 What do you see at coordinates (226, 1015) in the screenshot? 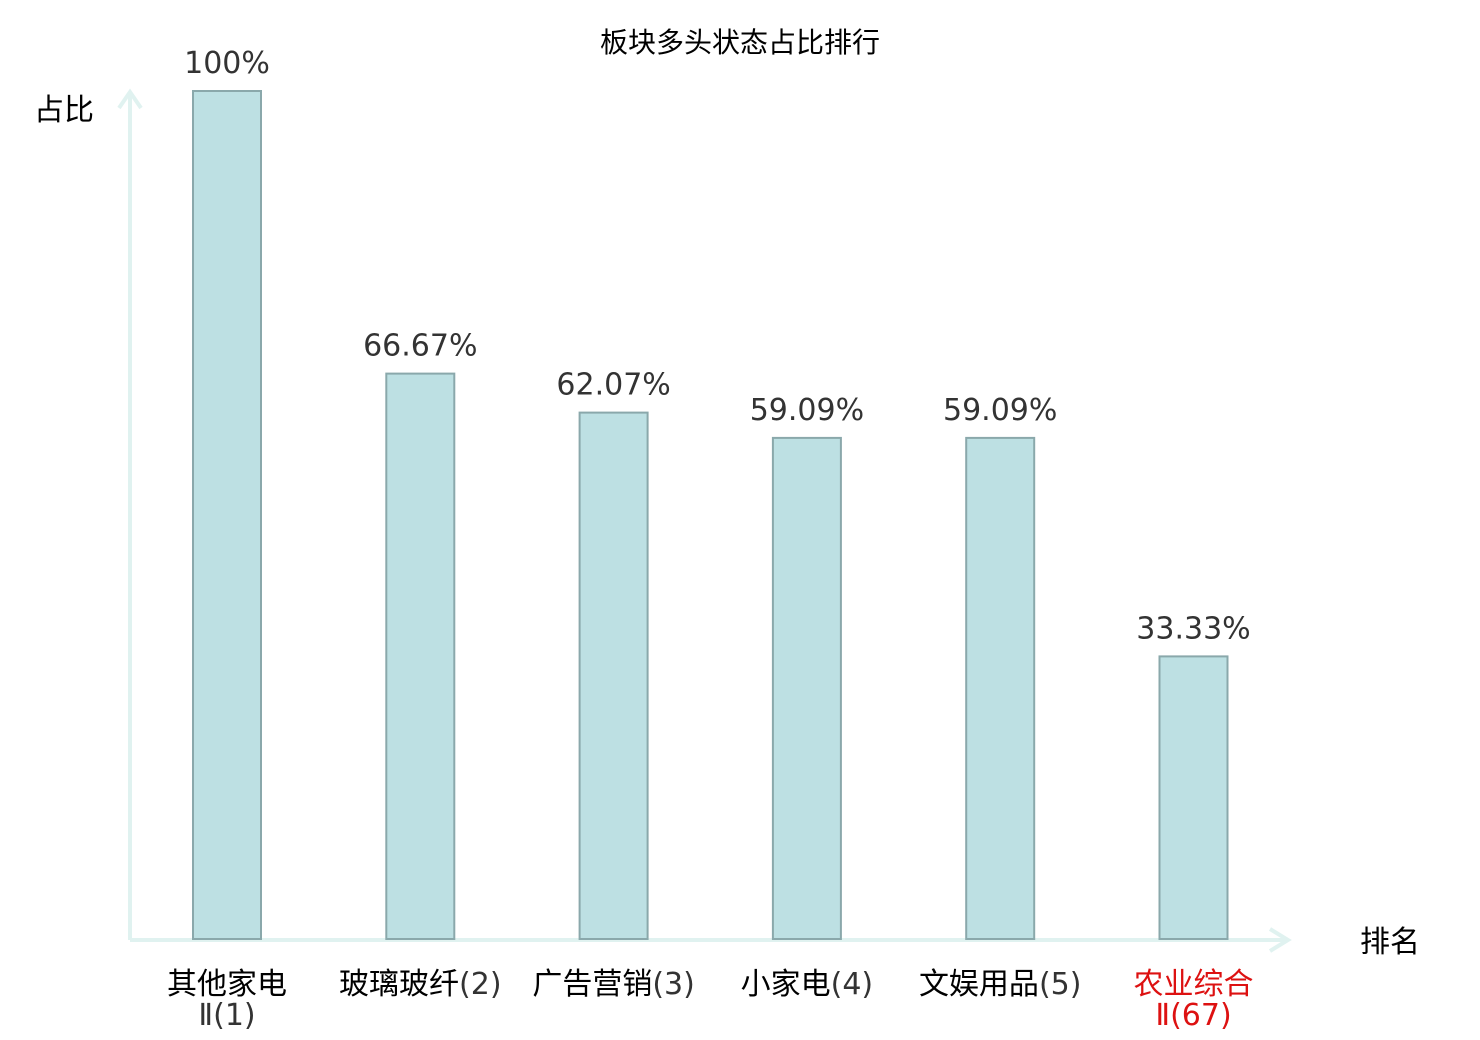
I see `category-rank-1: Ⅱ(1)` at bounding box center [226, 1015].